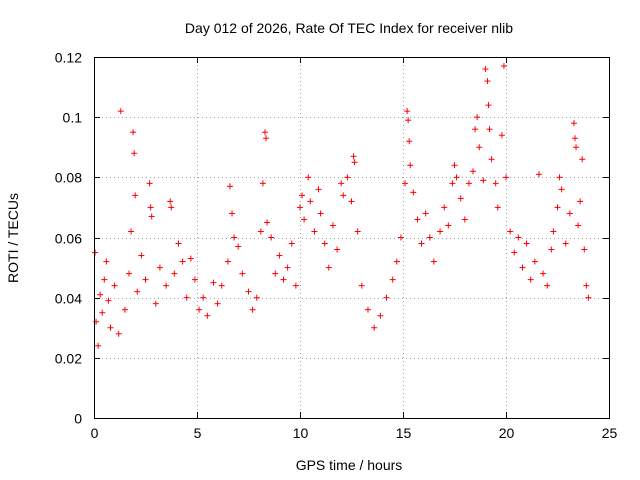  I want to click on y-tick-label: 0.12, so click(68, 58).